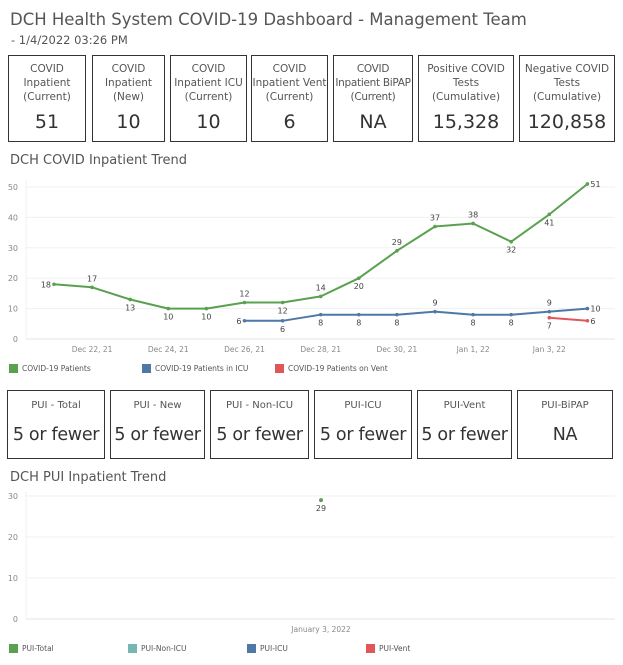  Describe the element at coordinates (13, 309) in the screenshot. I see `y-tick-label: 10` at that location.